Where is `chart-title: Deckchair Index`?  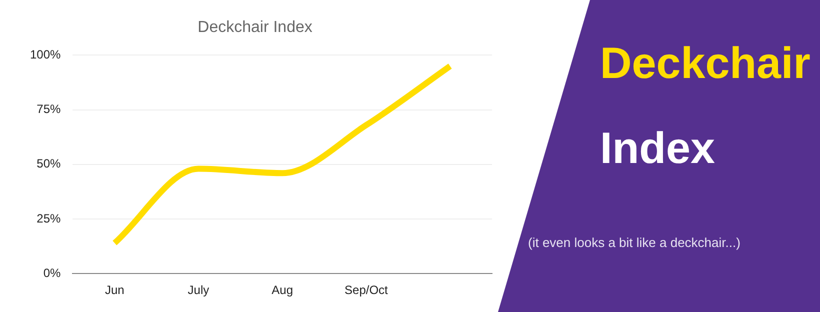
chart-title: Deckchair Index is located at coordinates (255, 27).